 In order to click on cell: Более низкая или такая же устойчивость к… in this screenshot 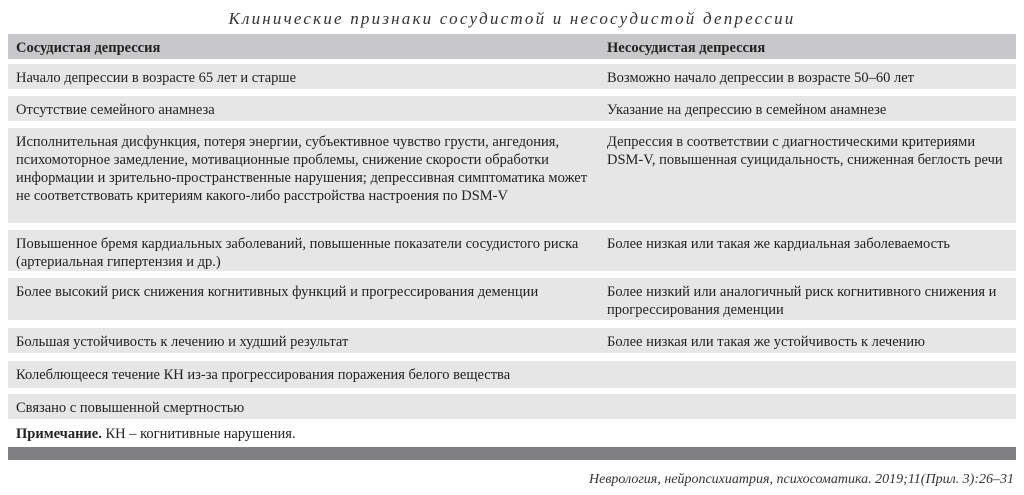, I will do `click(766, 342)`.